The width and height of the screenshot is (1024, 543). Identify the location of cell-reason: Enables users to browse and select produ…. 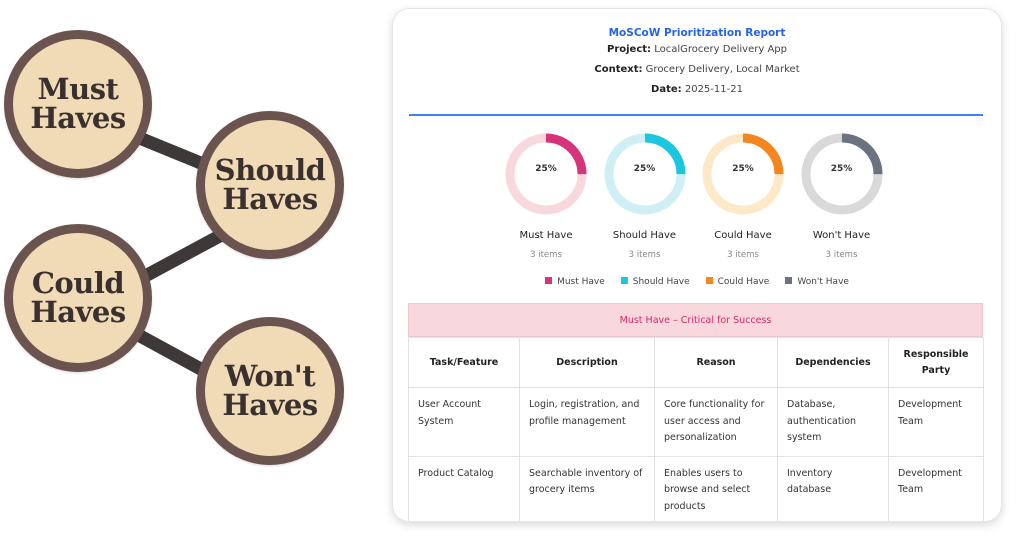
(716, 488).